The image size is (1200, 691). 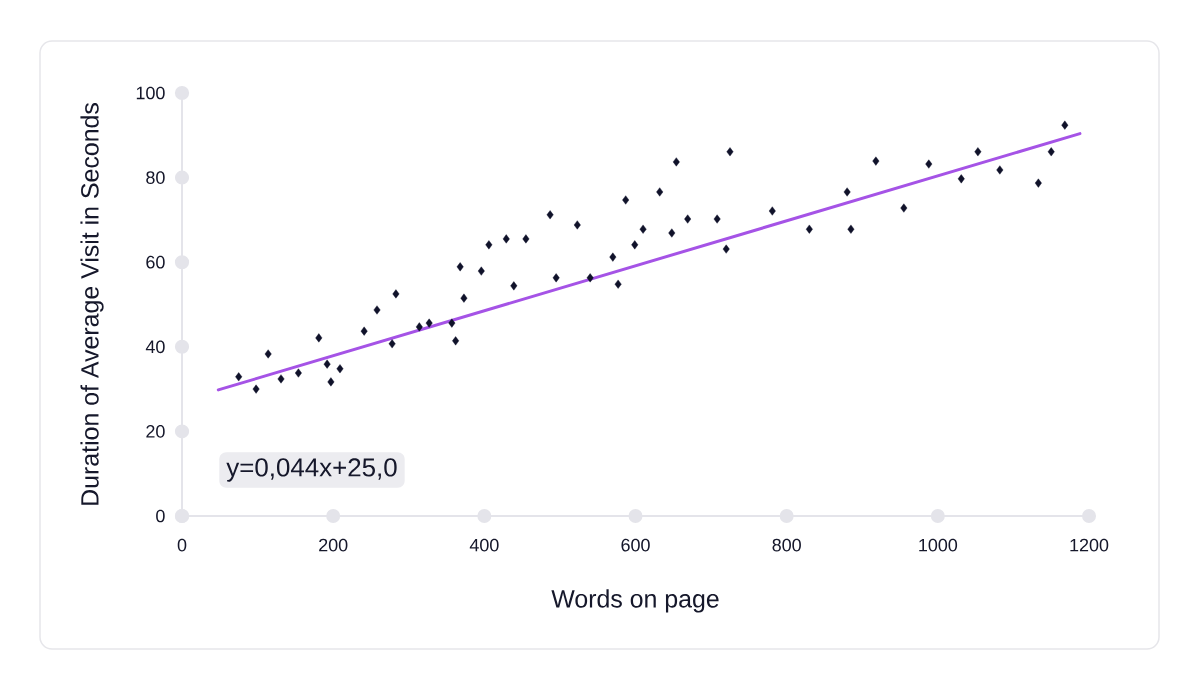 What do you see at coordinates (155, 177) in the screenshot?
I see `y-tick-label: 80` at bounding box center [155, 177].